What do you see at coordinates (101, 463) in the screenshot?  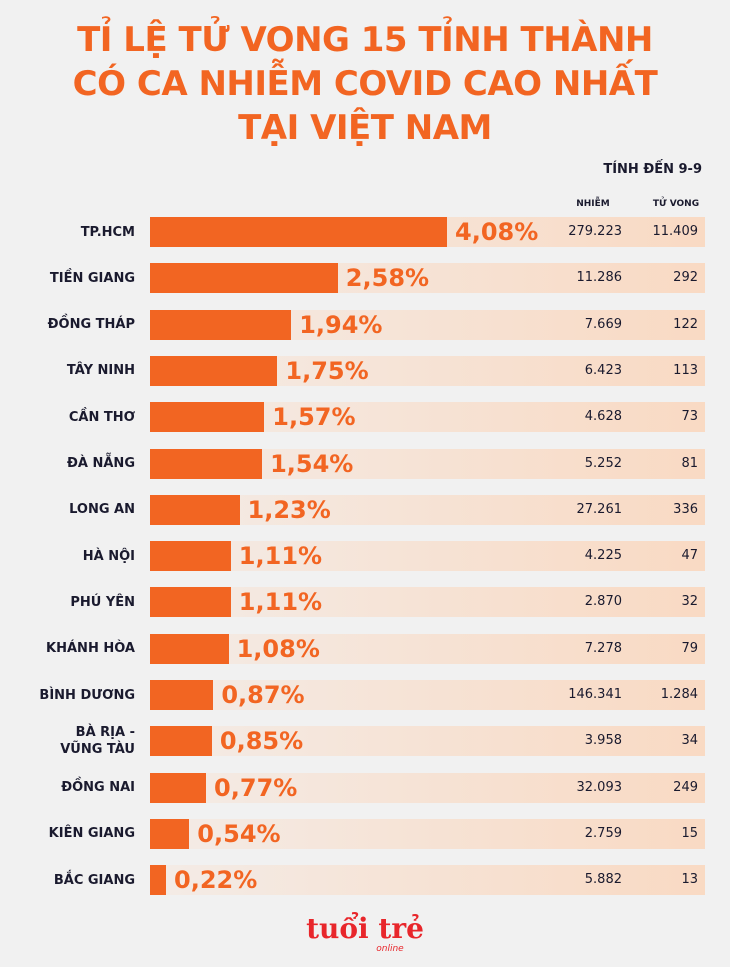 I see `category-label: ĐÀ NẴNG` at bounding box center [101, 463].